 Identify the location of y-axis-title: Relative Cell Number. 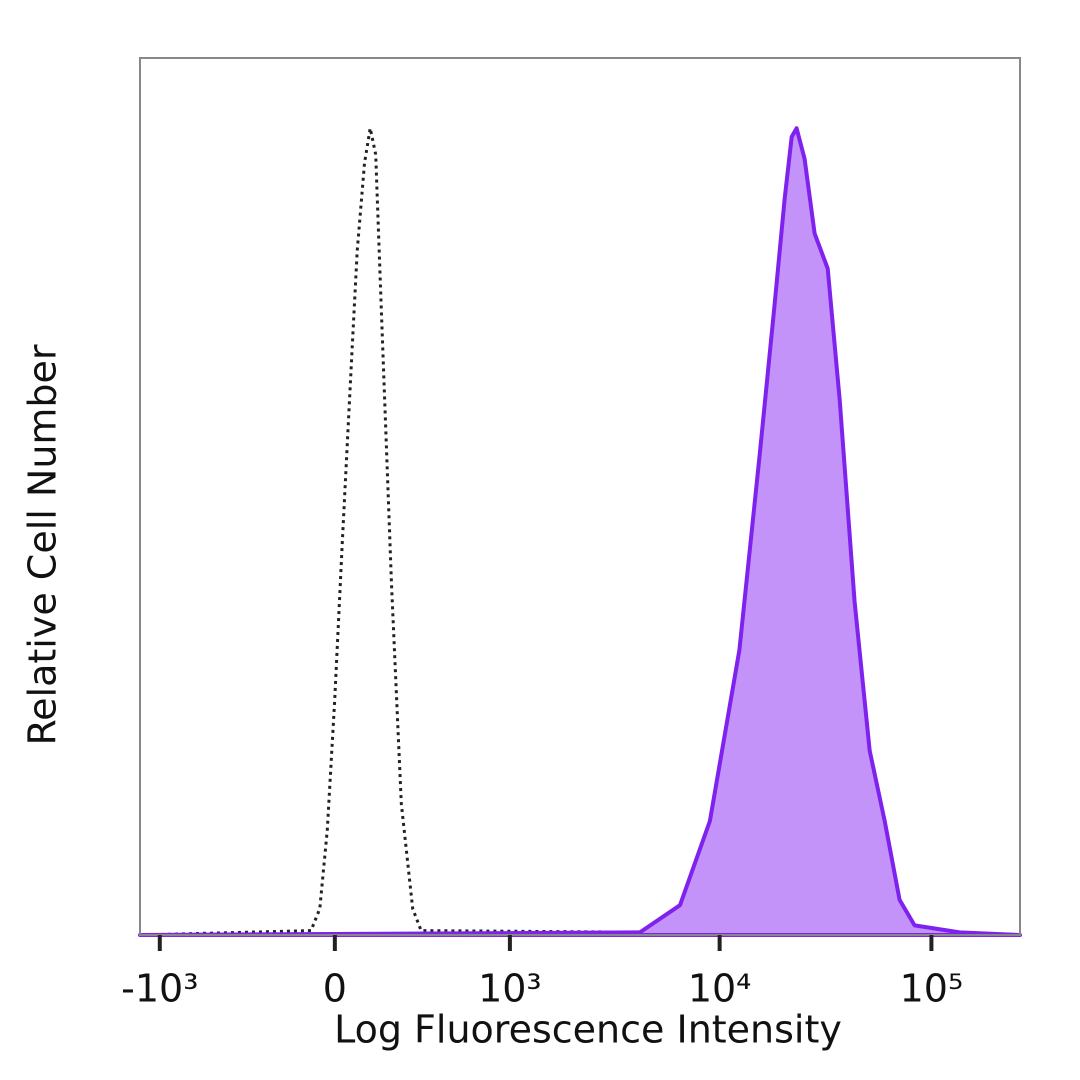
(43, 544).